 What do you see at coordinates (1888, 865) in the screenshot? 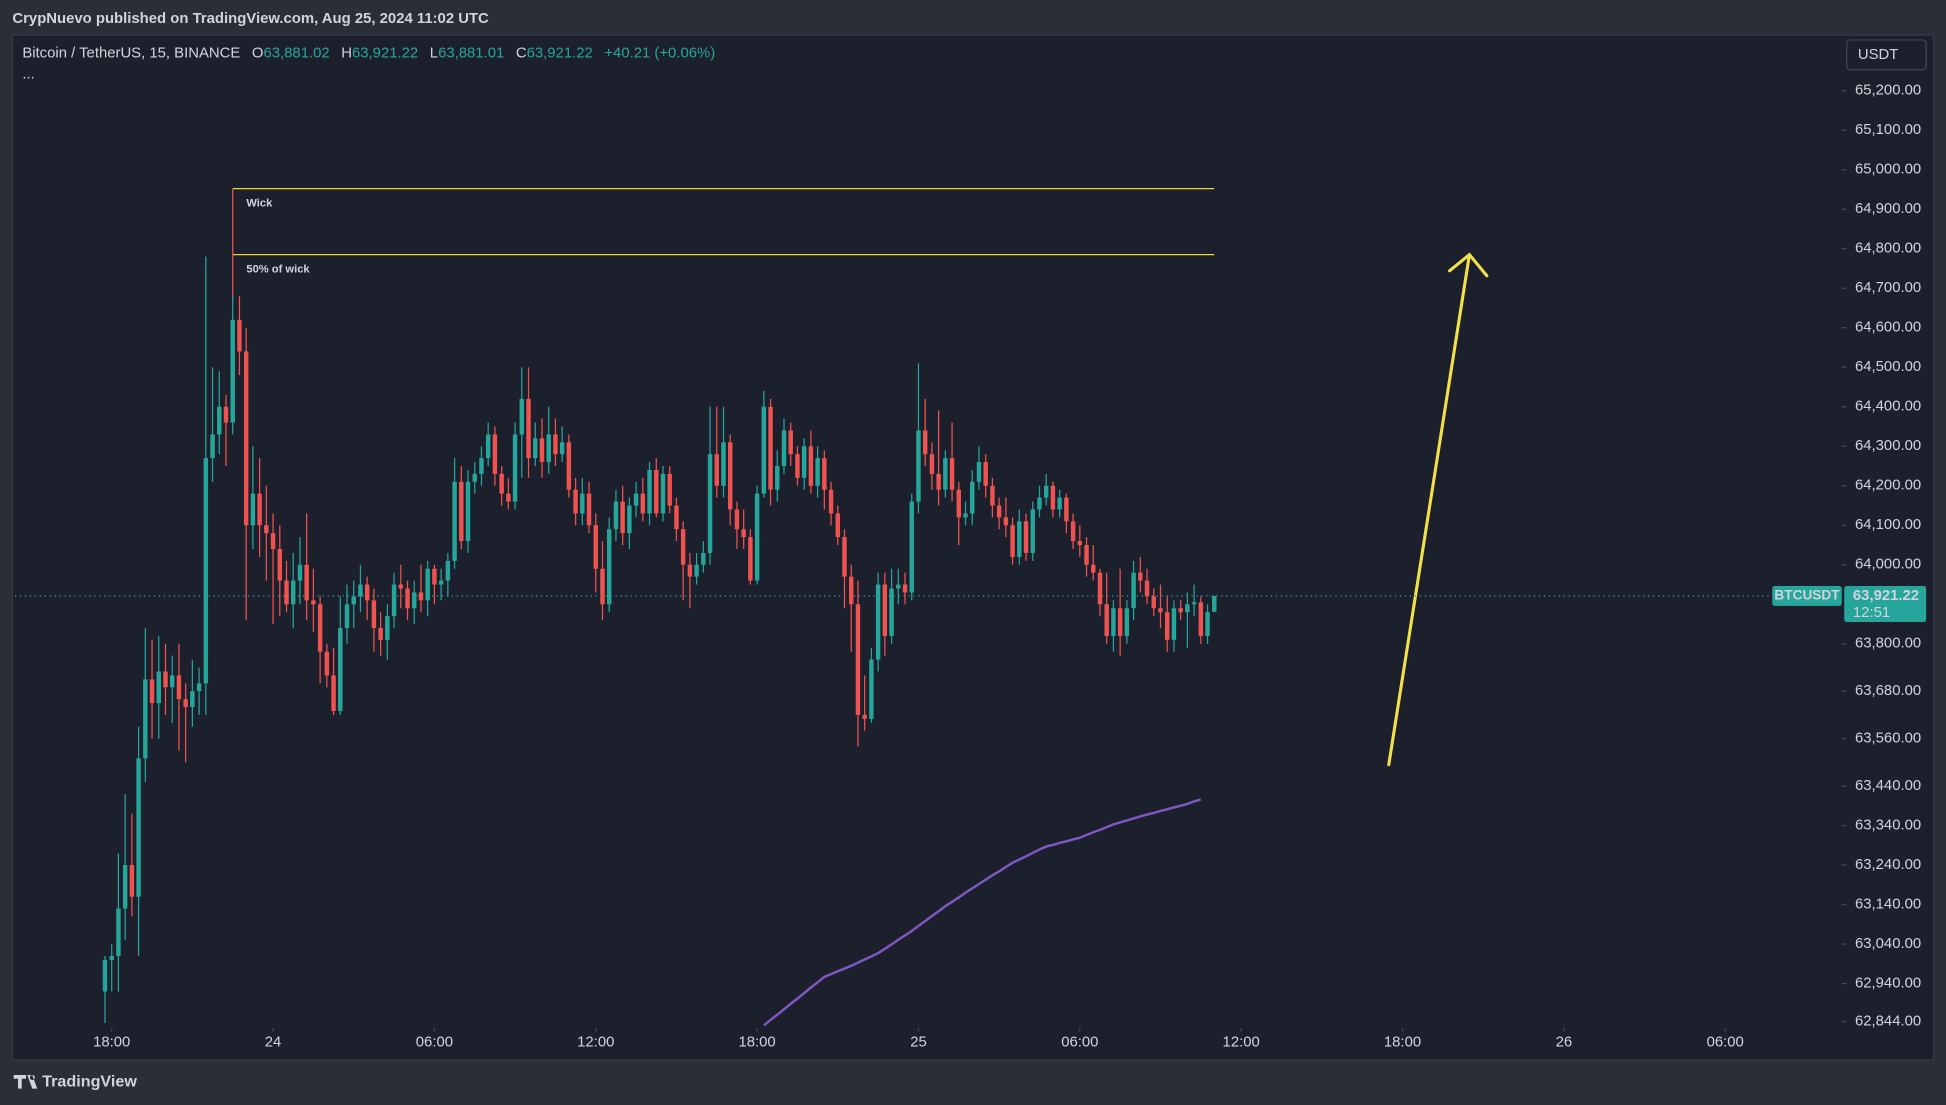
I see `y-tick-label: 63,240.00` at bounding box center [1888, 865].